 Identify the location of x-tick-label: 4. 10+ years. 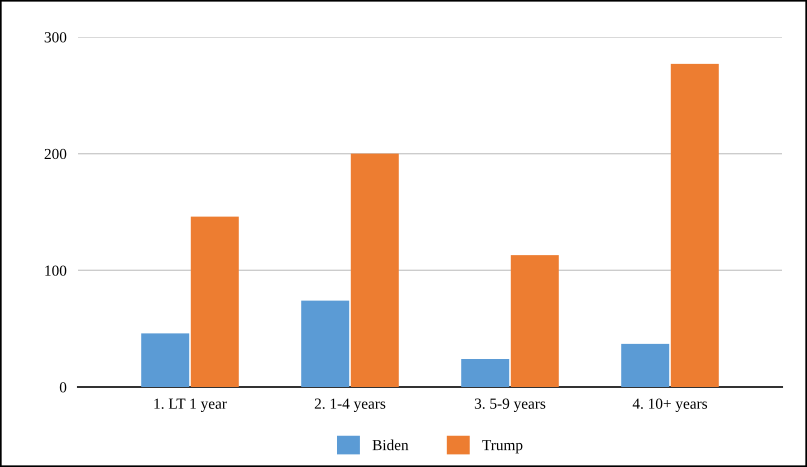
(670, 405).